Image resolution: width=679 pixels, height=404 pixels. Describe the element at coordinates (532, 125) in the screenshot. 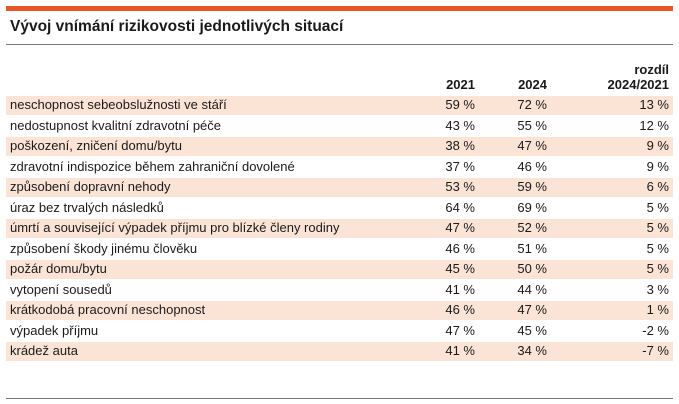

I see `value-2024: 55 %` at that location.